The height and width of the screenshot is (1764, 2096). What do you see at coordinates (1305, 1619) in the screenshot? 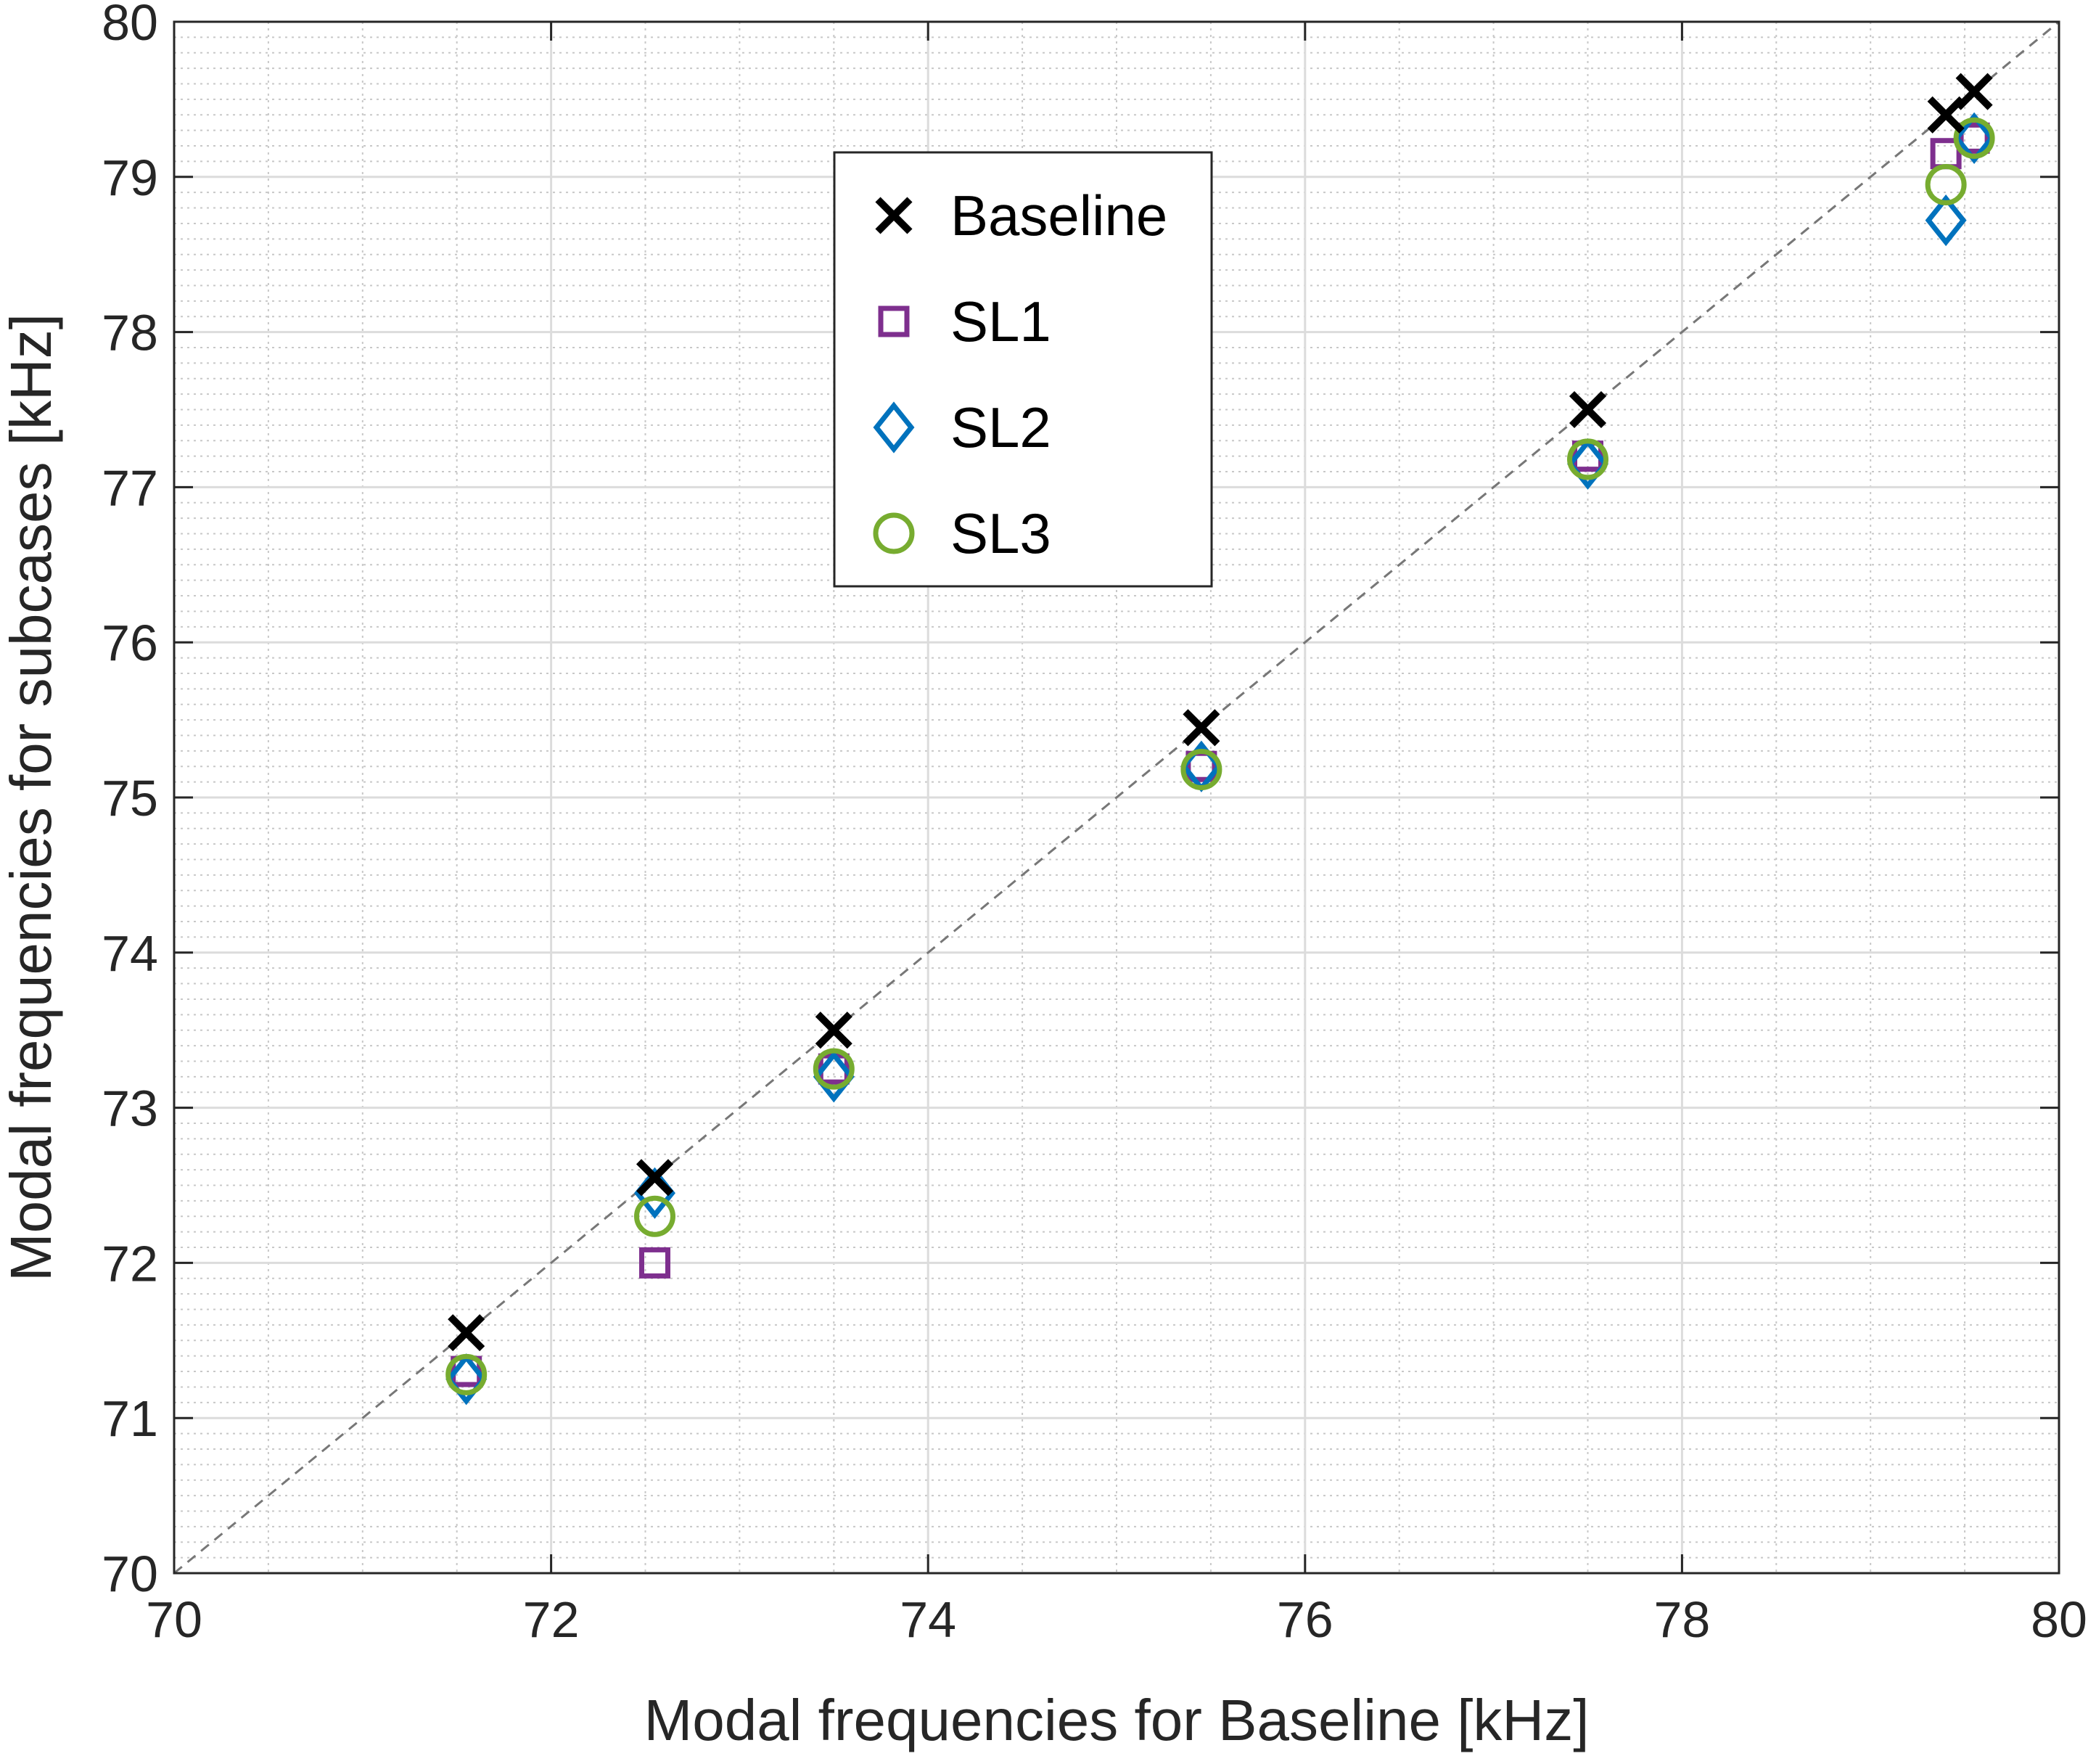
I see `x-tick-label: 76` at bounding box center [1305, 1619].